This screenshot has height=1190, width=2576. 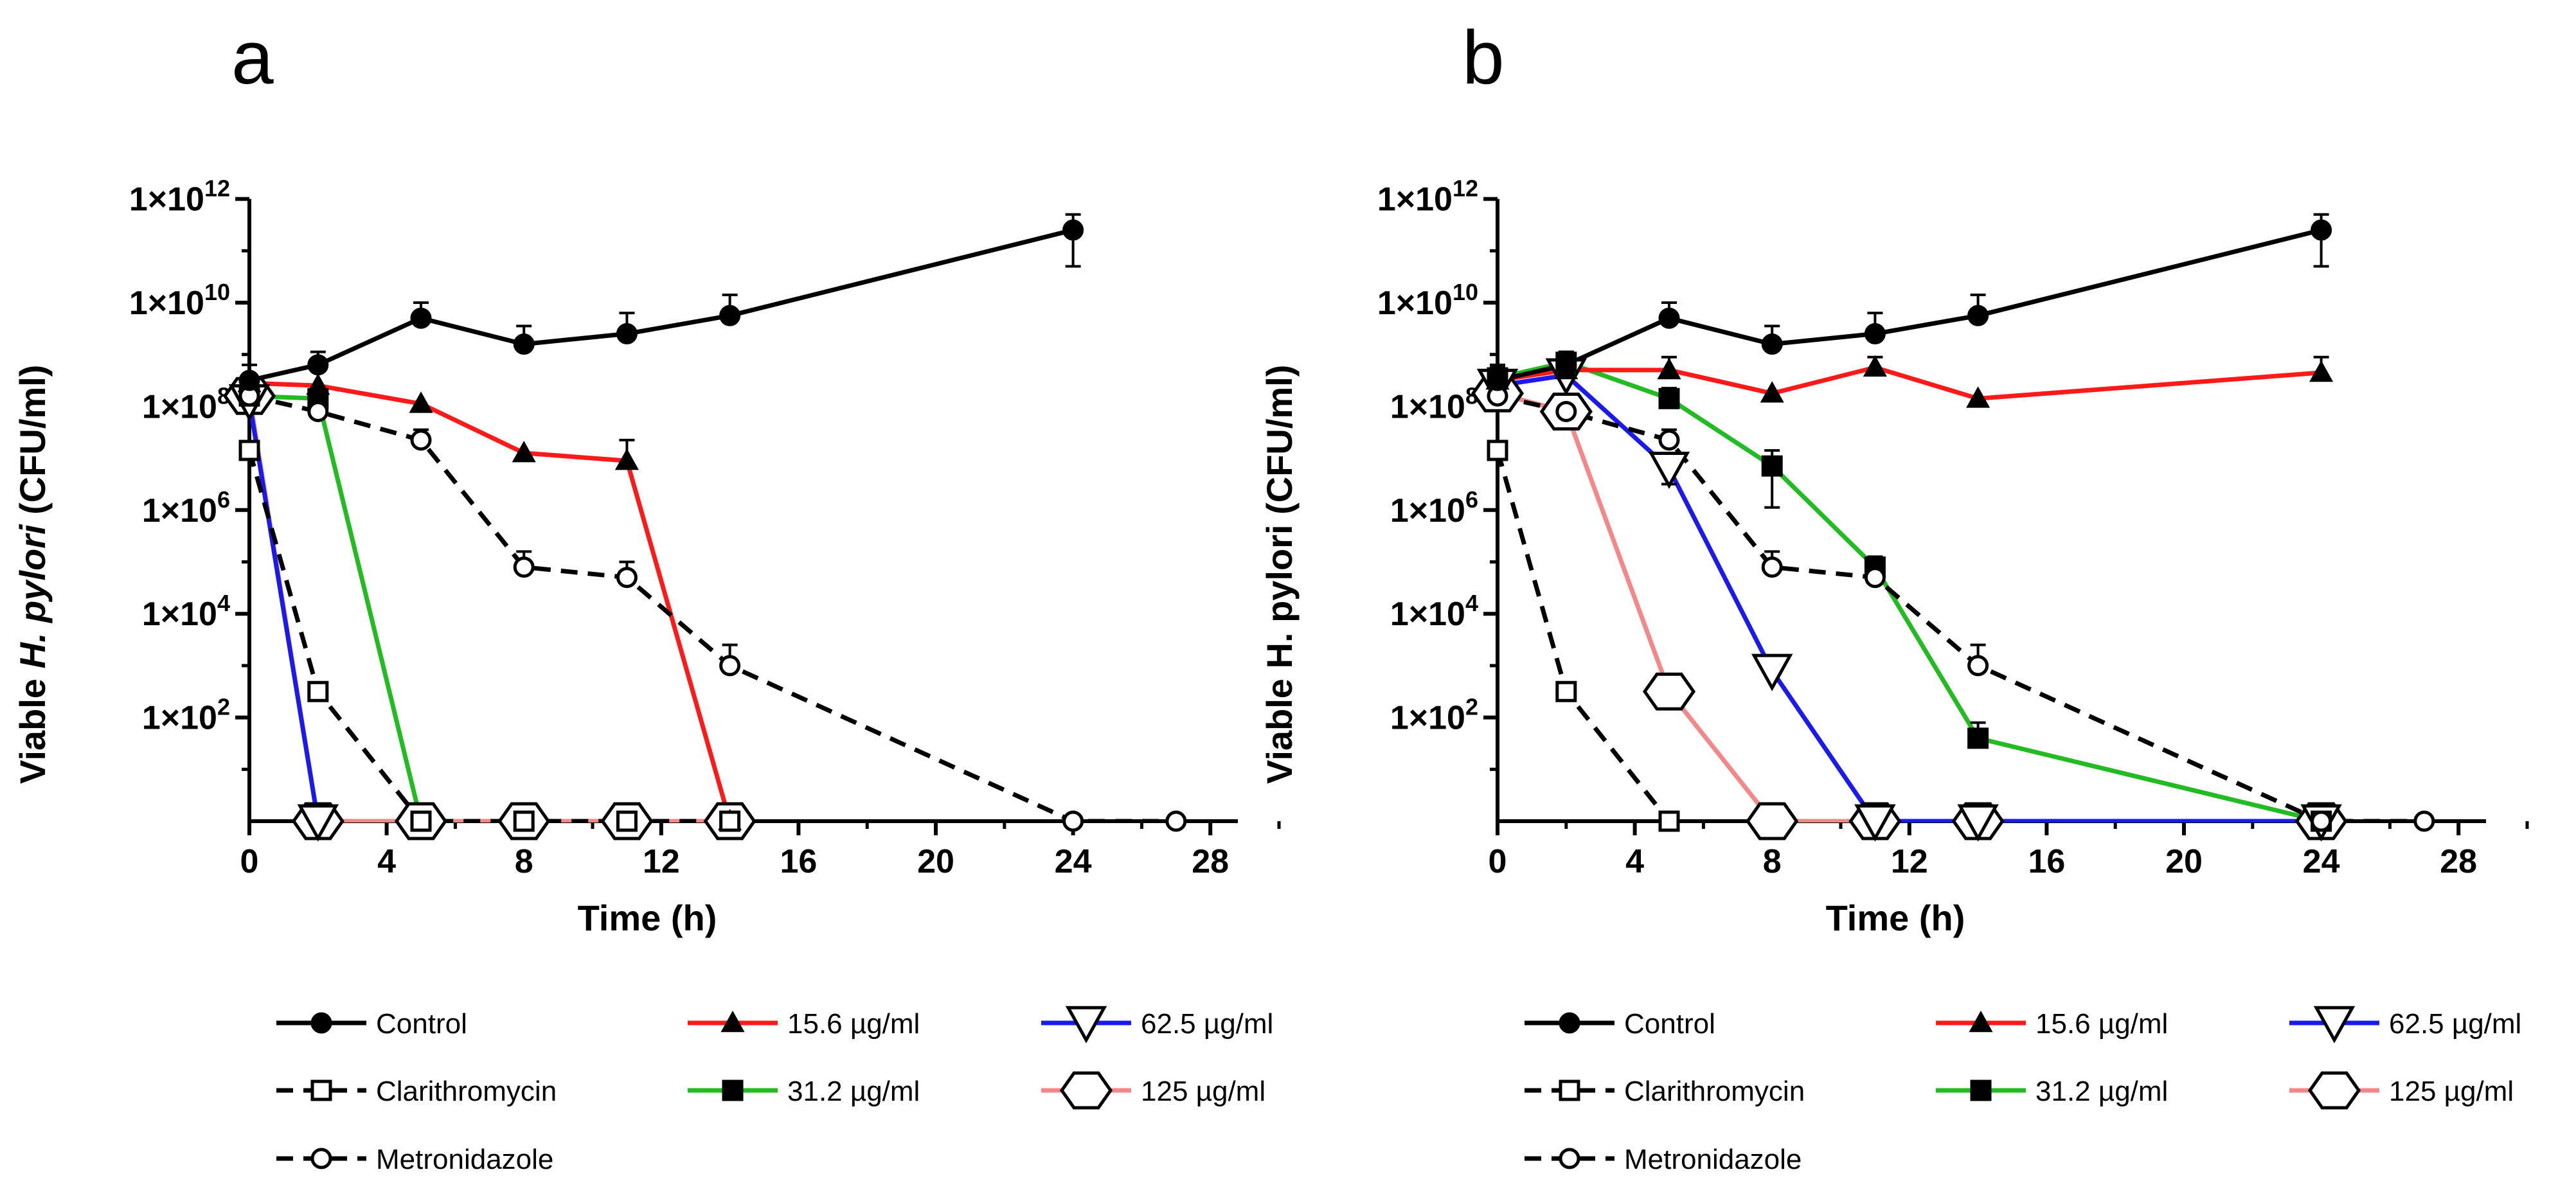 I want to click on x-tick-label: 0, so click(x=249, y=861).